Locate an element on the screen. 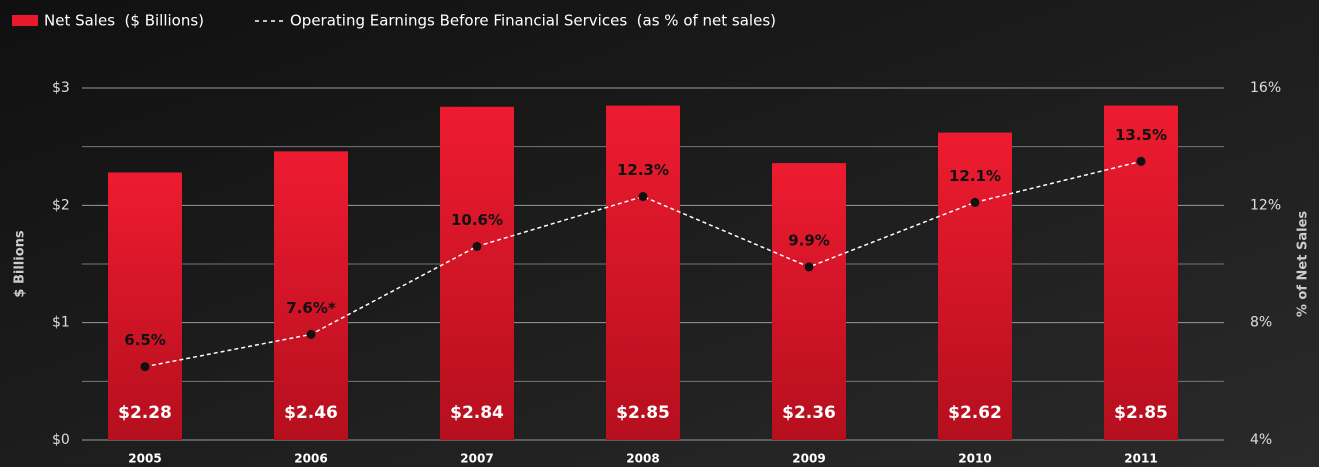 This screenshot has width=1319, height=467. line-value-label: 12.1% is located at coordinates (975, 176).